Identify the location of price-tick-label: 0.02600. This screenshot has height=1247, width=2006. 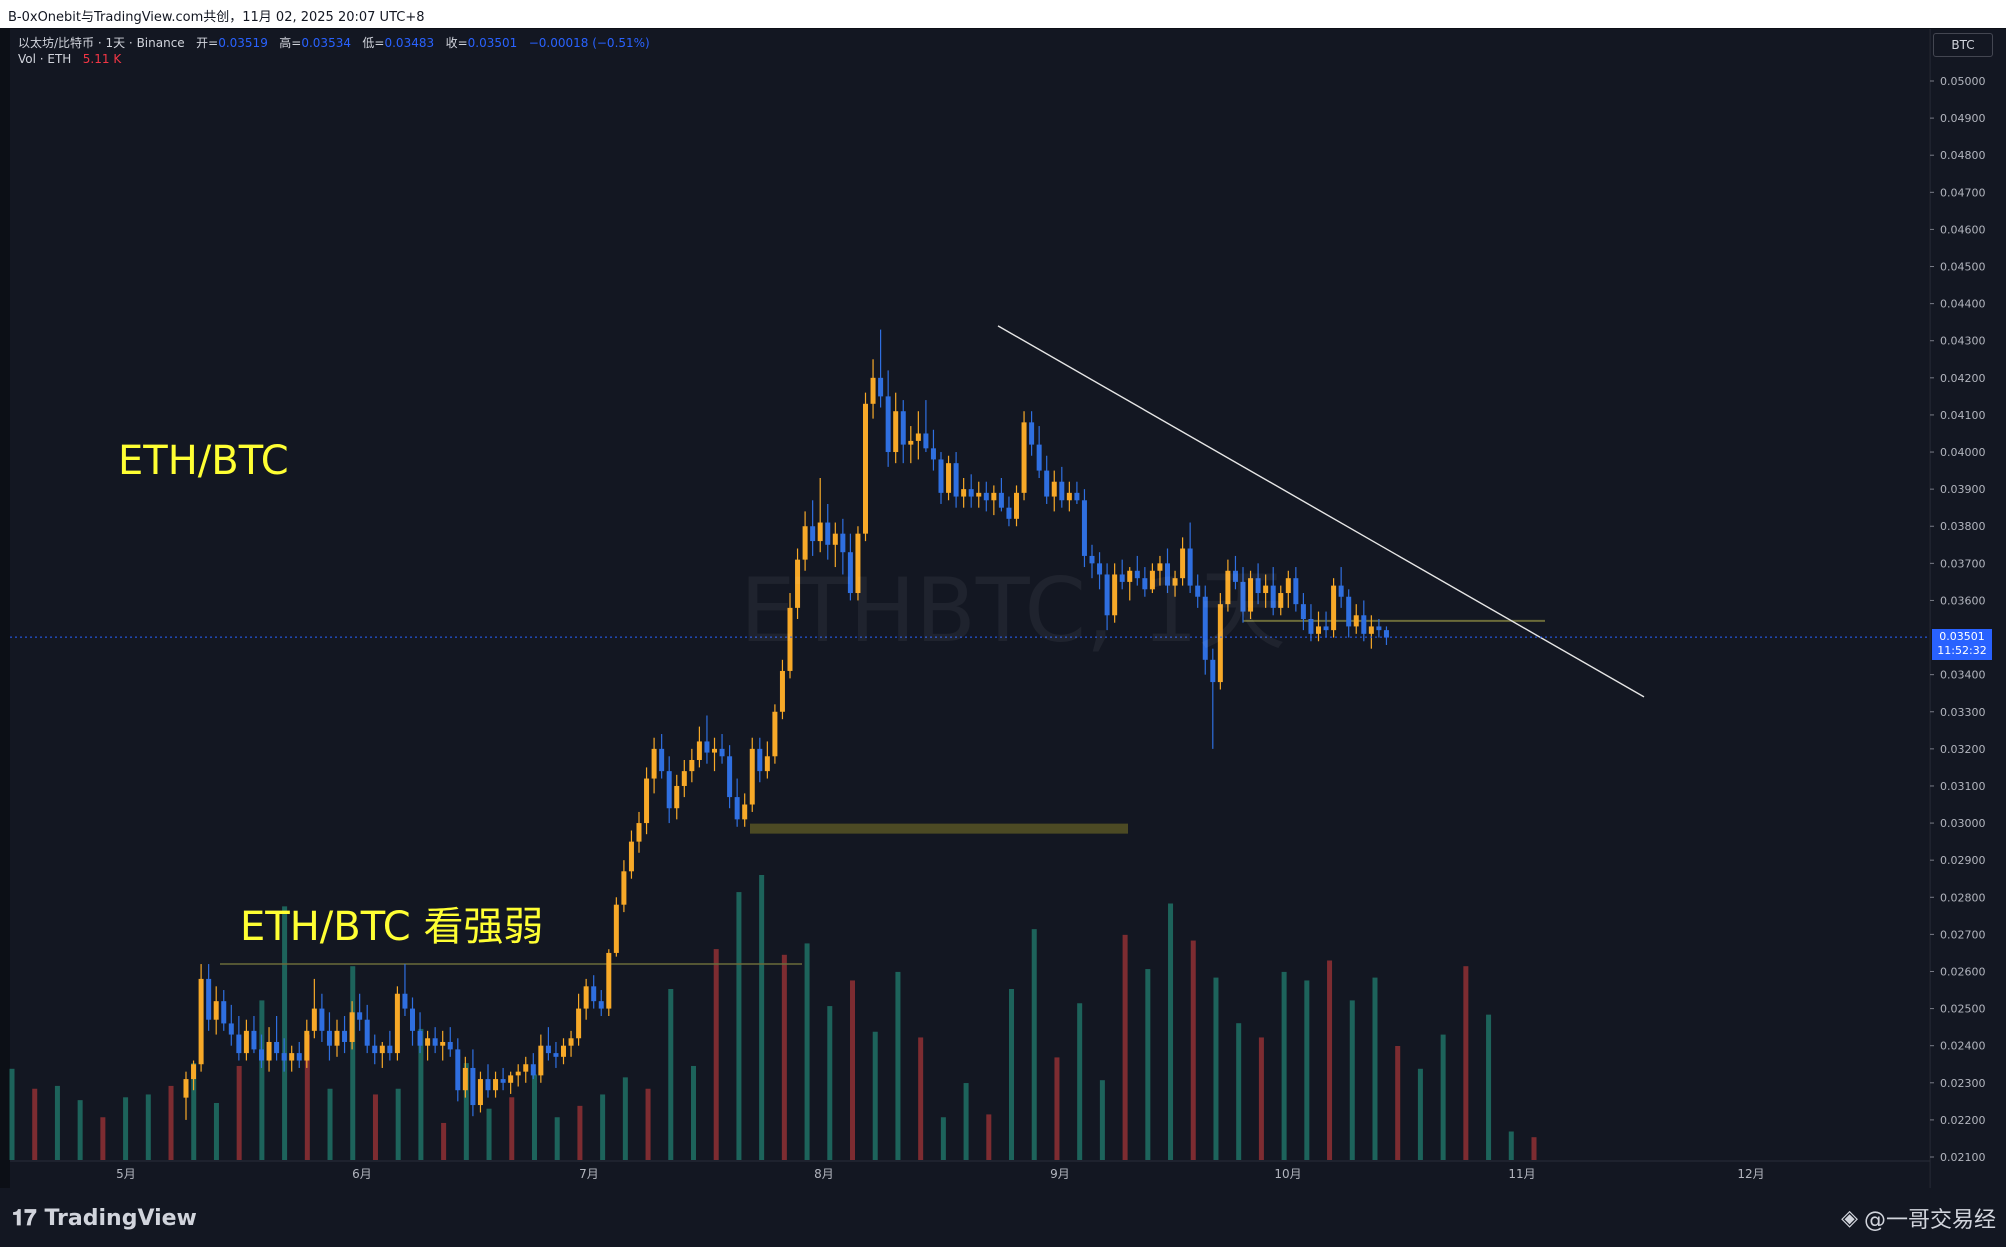
(1963, 971).